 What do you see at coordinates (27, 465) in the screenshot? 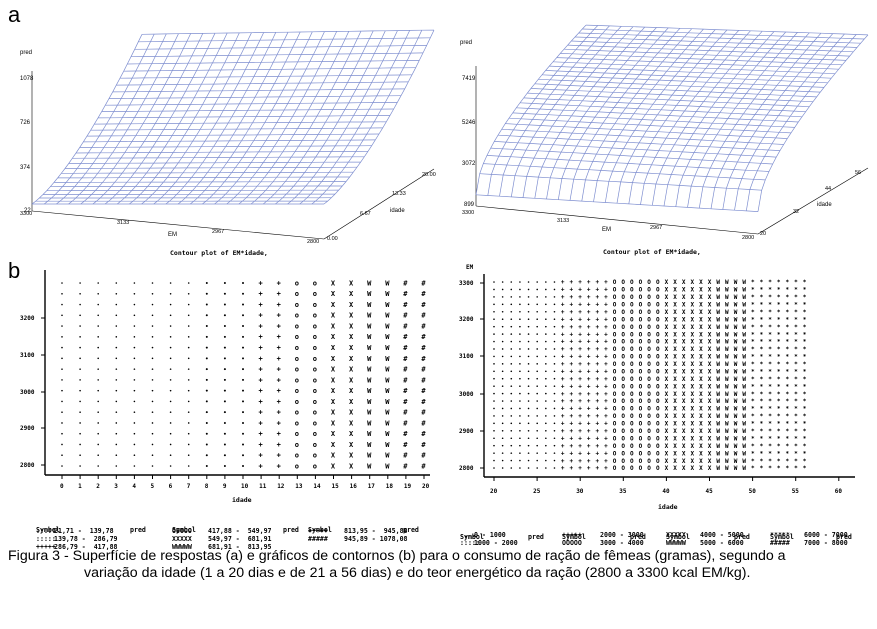
I see `contour1-y-tick-label: 2800` at bounding box center [27, 465].